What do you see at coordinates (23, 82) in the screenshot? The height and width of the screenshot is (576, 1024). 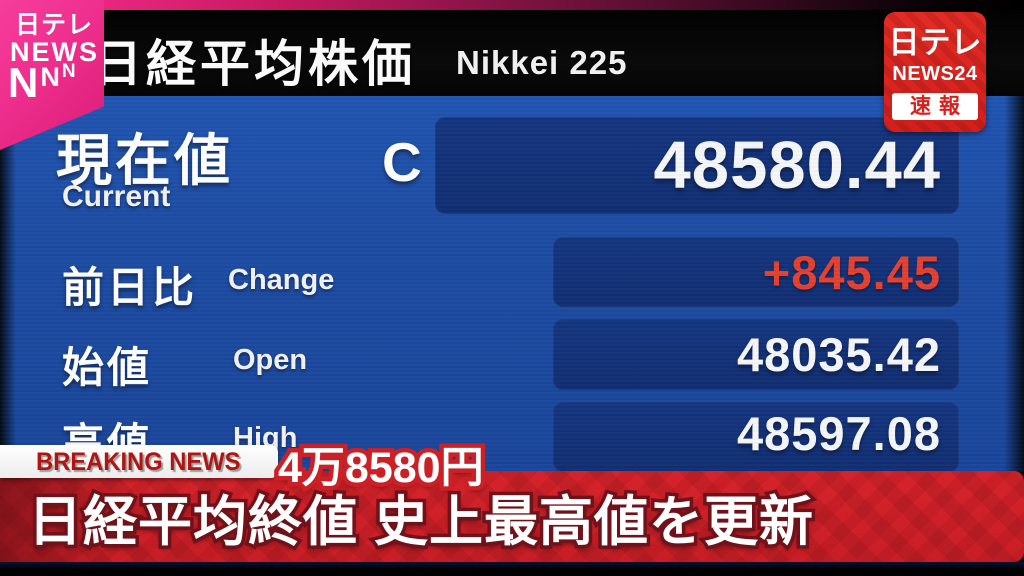 I see `nnn-letter-1: N` at bounding box center [23, 82].